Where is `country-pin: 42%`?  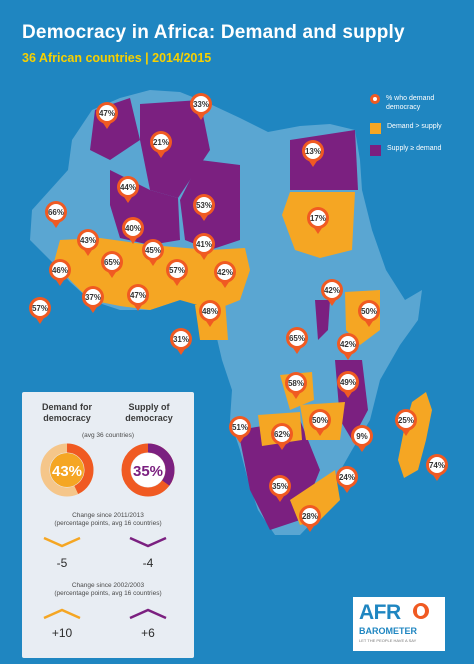 country-pin: 42% is located at coordinates (225, 274).